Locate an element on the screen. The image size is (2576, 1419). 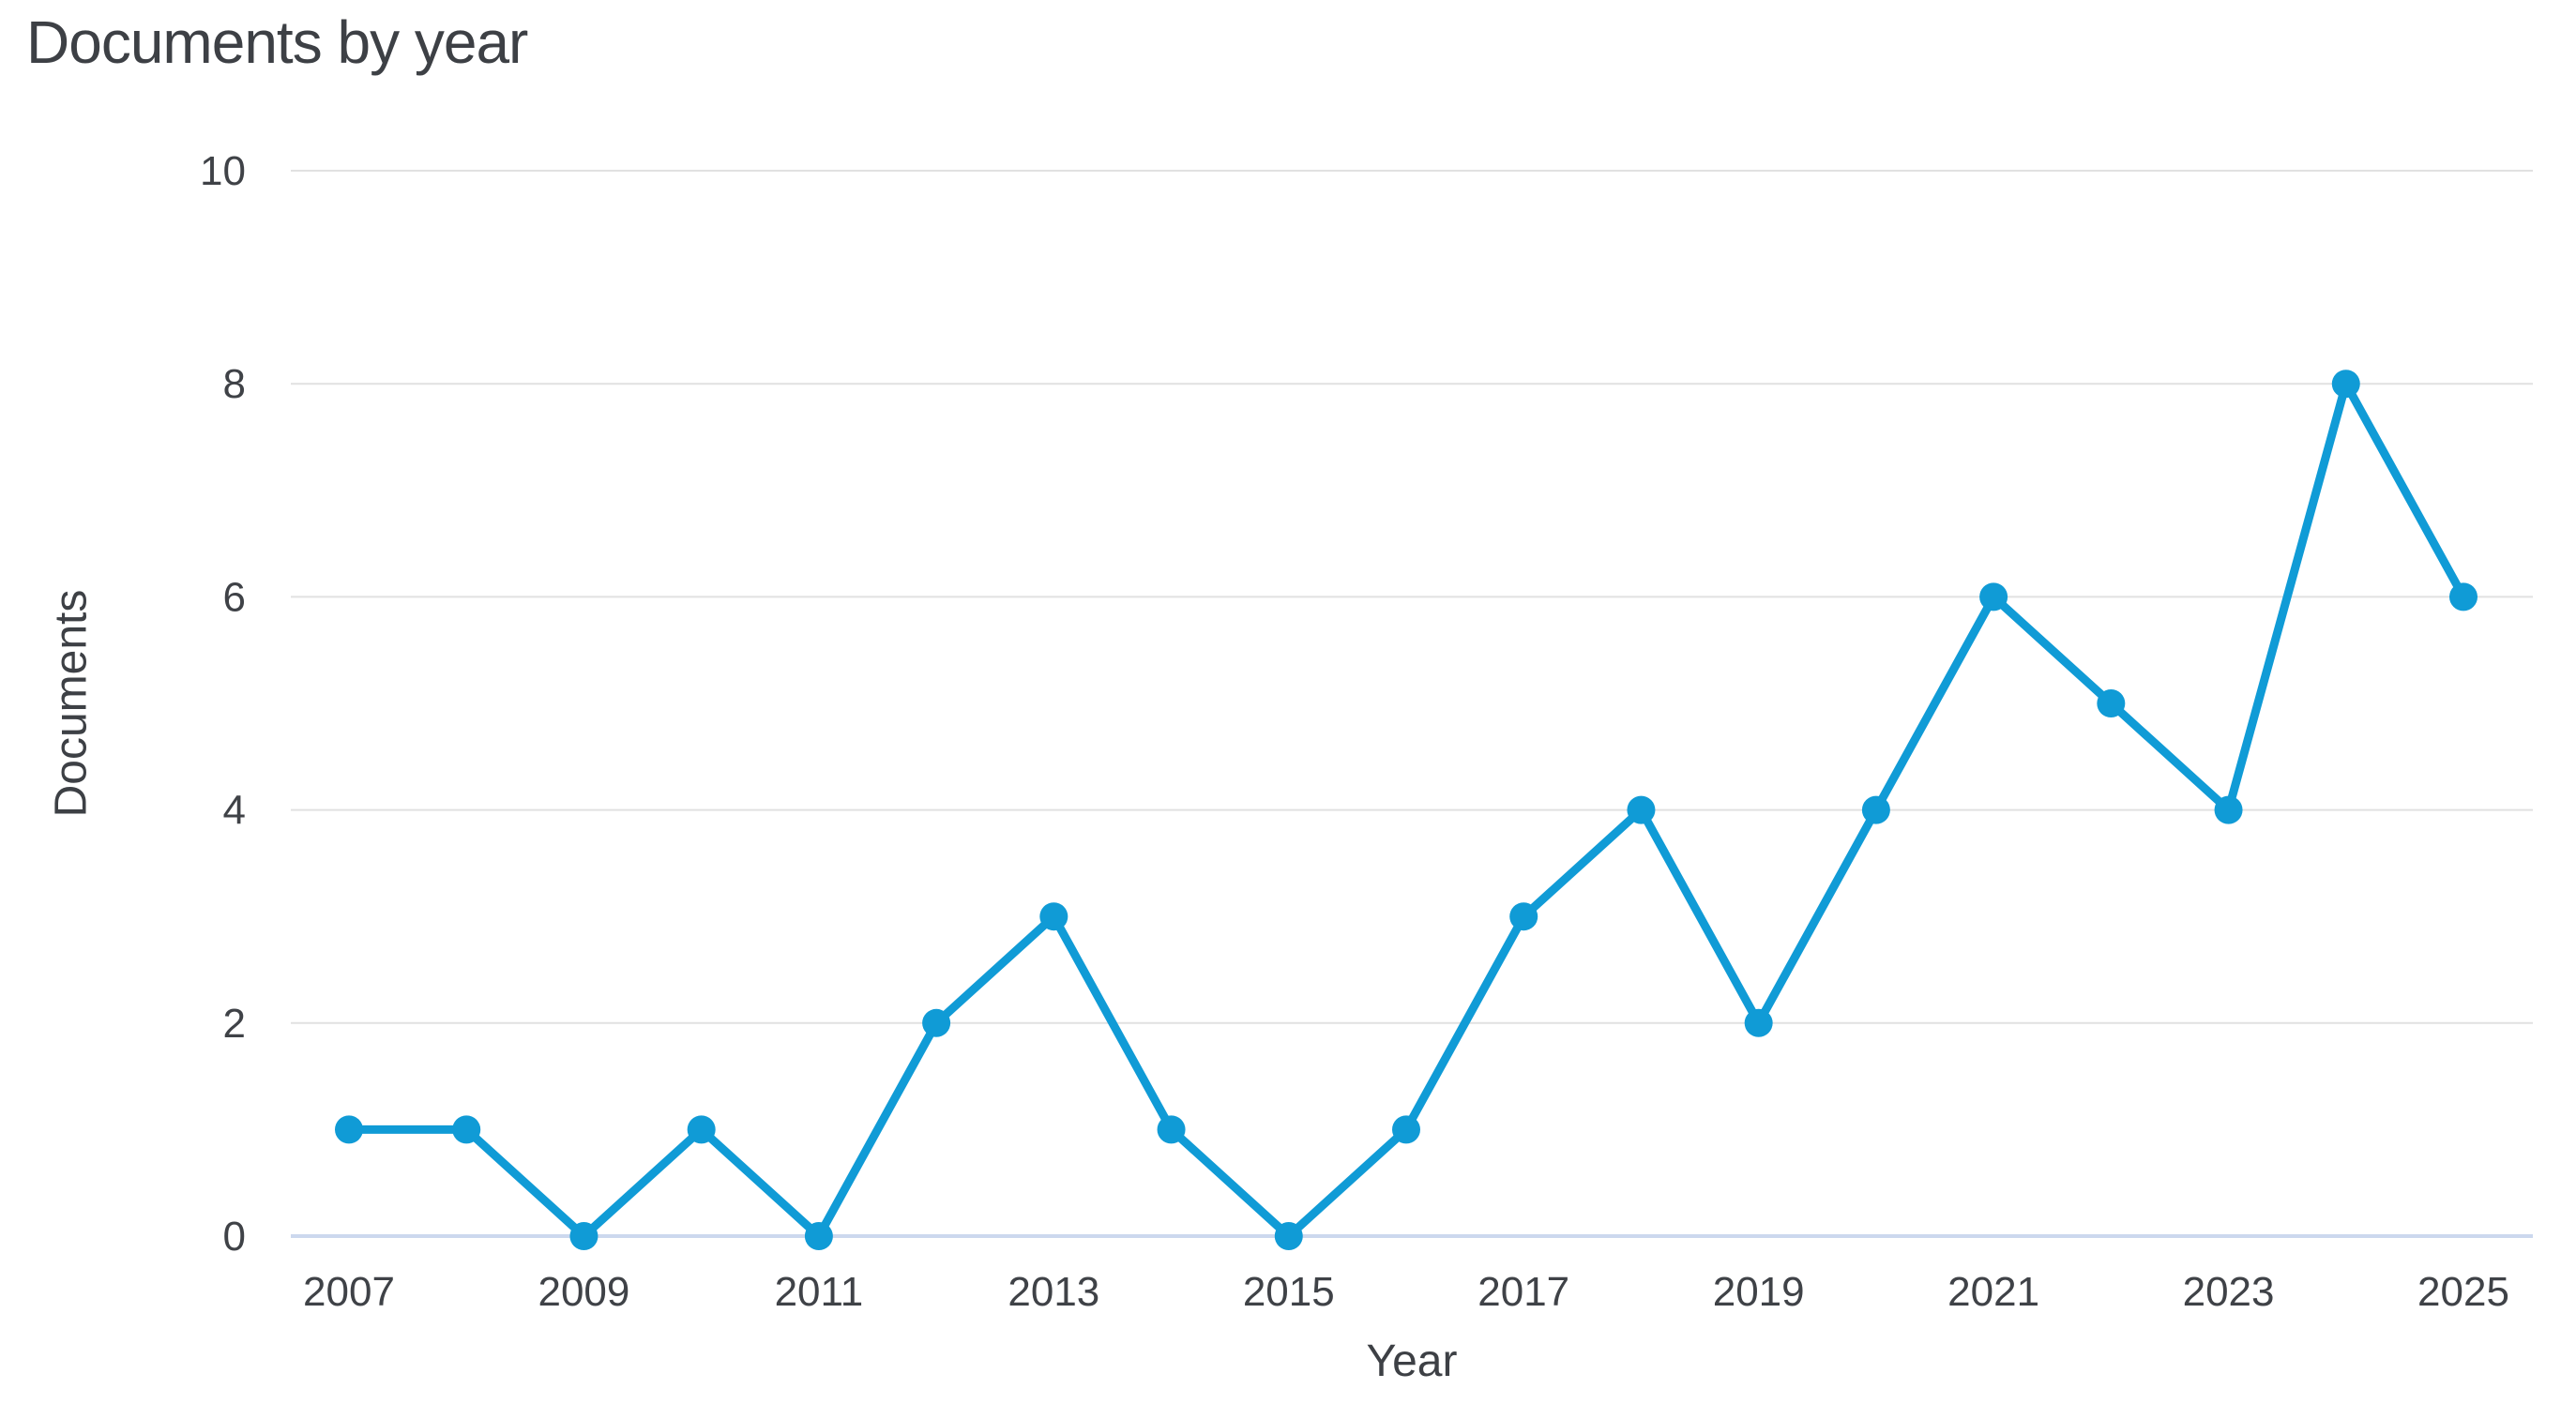
x-tick-label: 2021 is located at coordinates (1993, 1292).